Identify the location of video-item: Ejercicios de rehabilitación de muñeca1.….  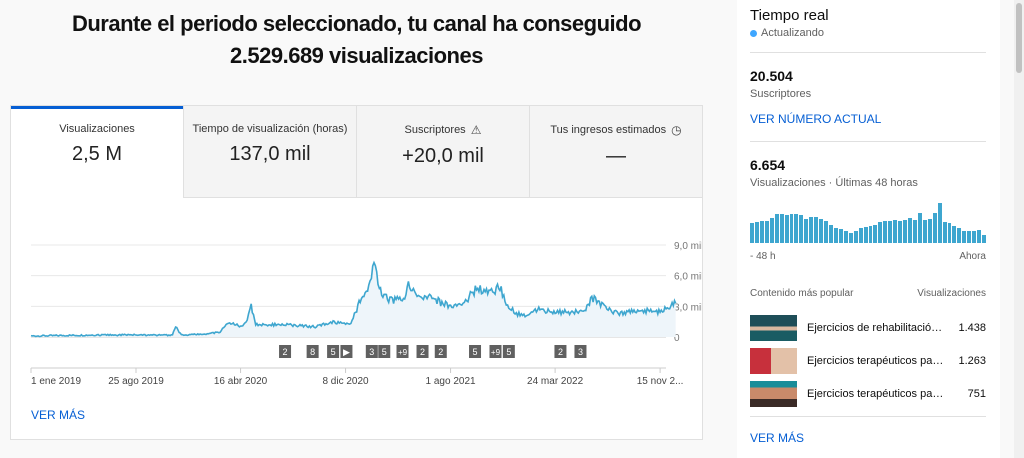
(868, 327).